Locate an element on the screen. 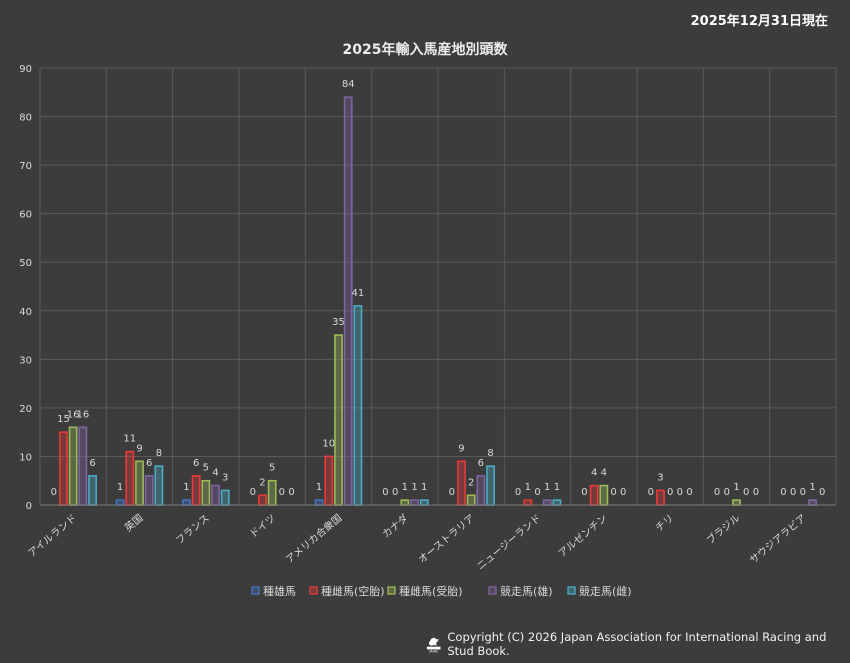  y-tick-label: 20 is located at coordinates (25, 409).